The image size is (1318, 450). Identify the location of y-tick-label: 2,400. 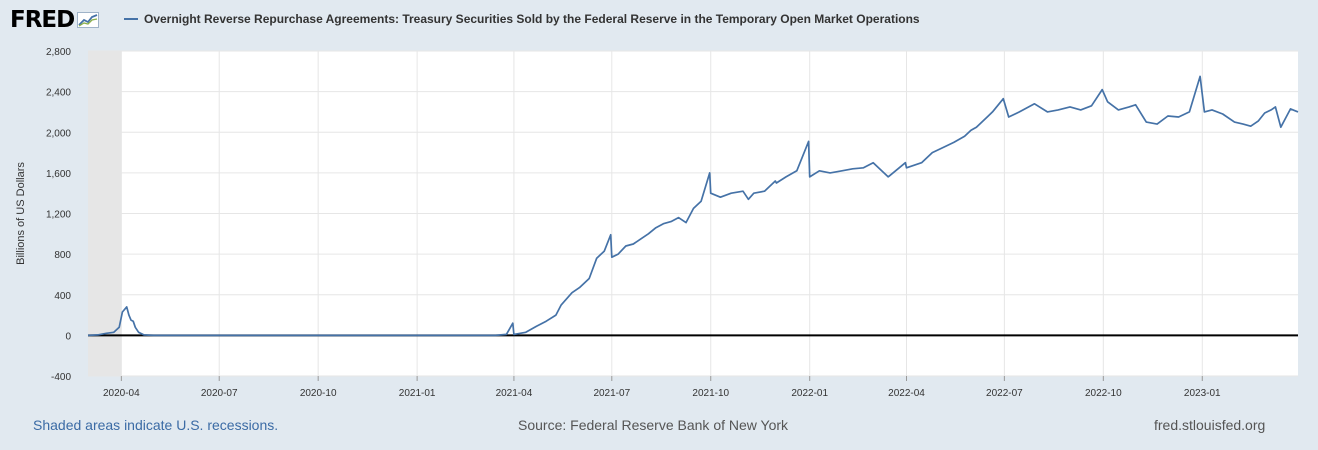
(58, 93).